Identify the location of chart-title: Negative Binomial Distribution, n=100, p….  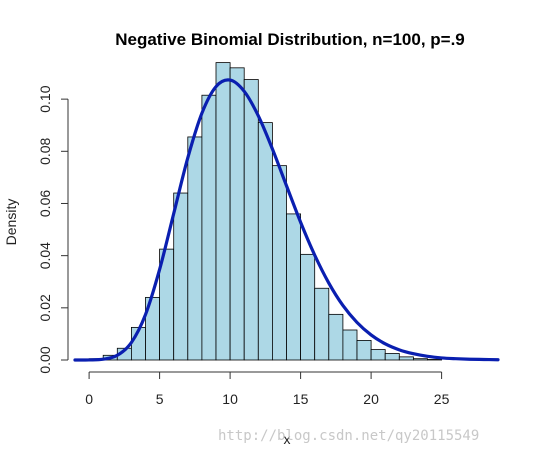
(290, 39).